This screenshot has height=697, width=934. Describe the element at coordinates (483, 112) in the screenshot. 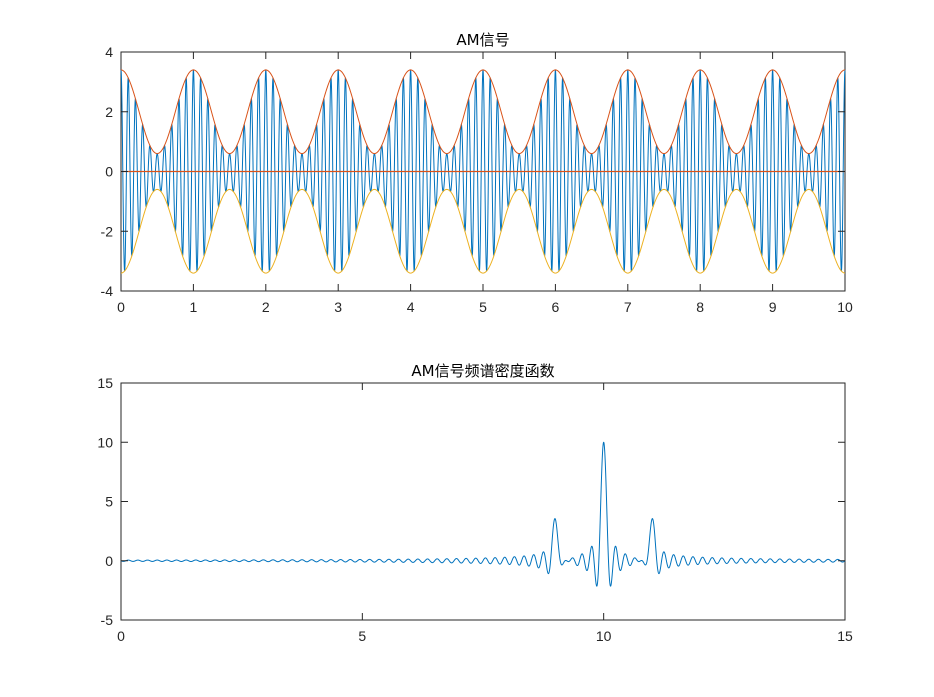

I see `upper-envelope-line` at that location.